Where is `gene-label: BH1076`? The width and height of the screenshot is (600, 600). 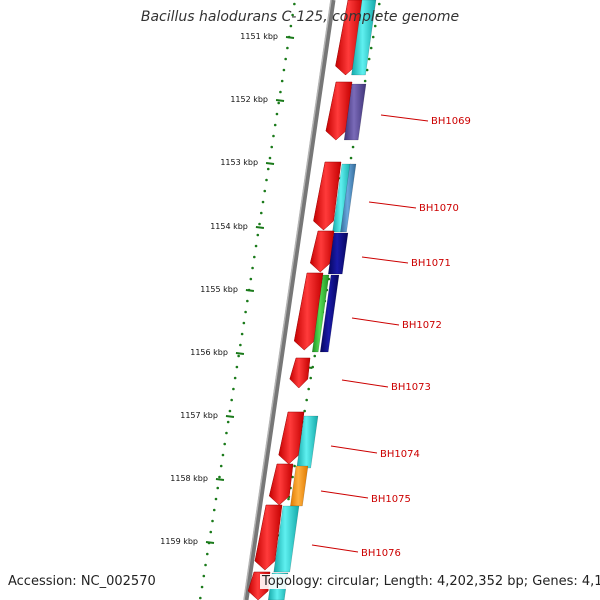
gene-label: BH1076 is located at coordinates (381, 553).